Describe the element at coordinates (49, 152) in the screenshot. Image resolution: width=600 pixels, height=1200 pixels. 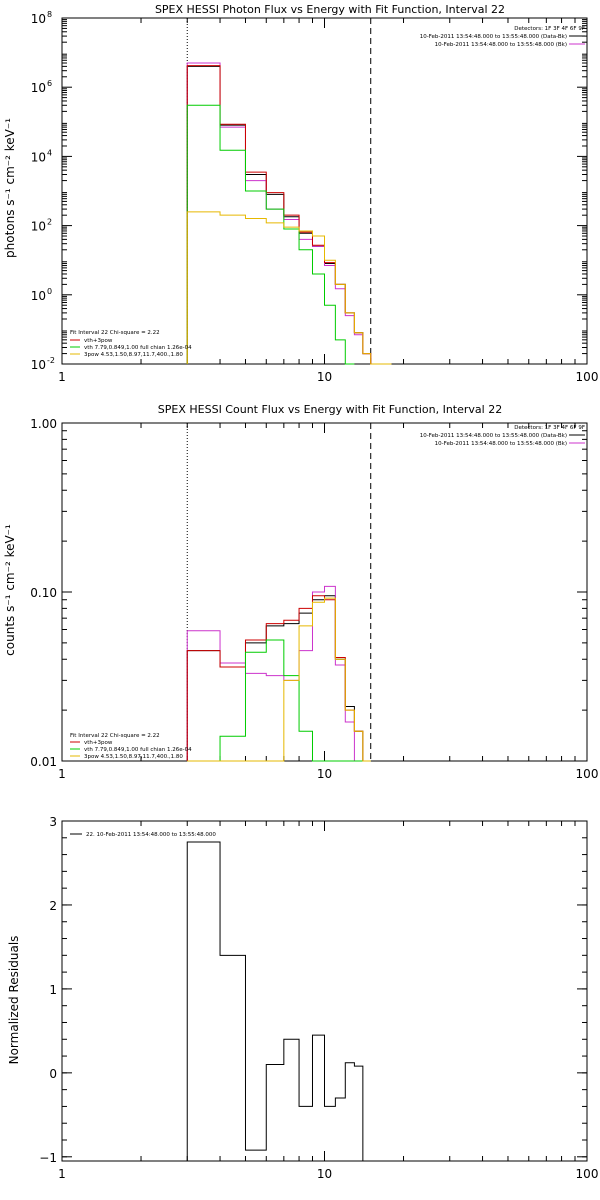
I see `photon-y-tick-exponent: 4` at that location.